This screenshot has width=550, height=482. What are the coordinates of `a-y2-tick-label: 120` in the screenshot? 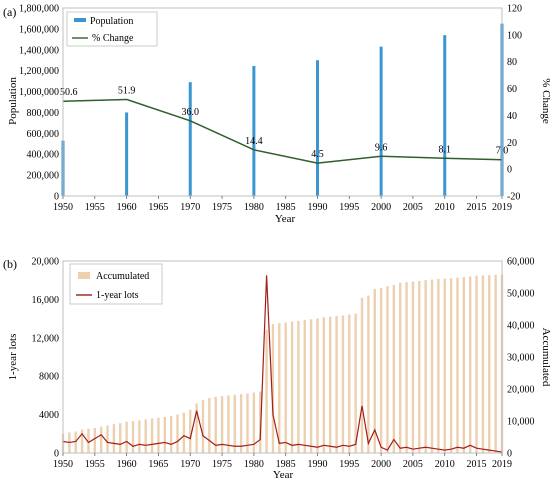 It's located at (514, 9).